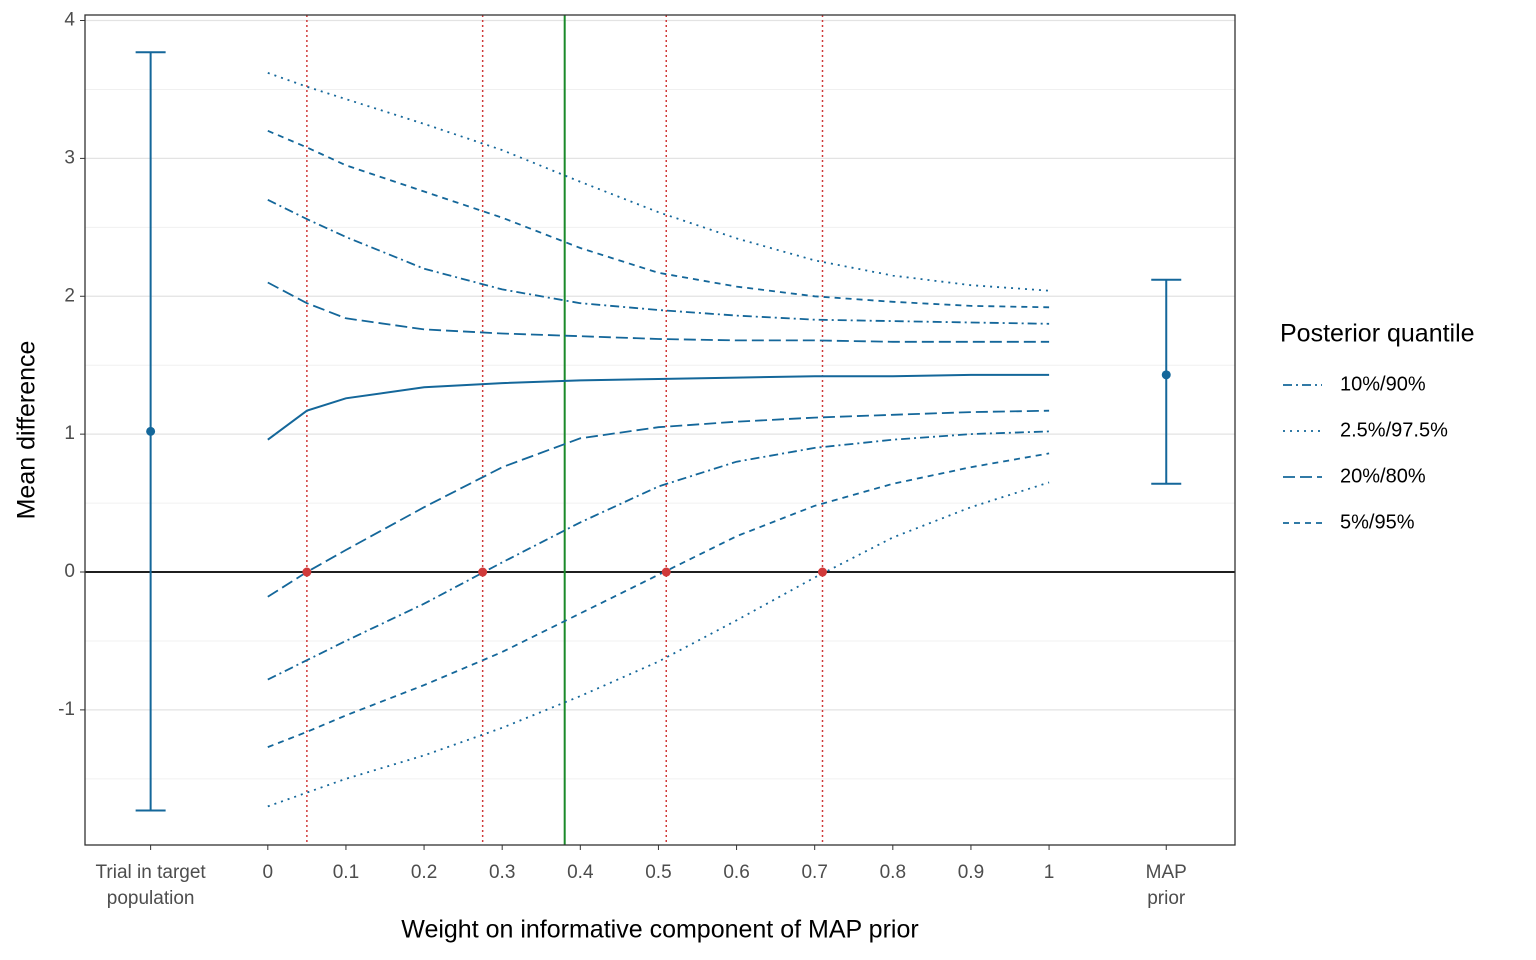 This screenshot has width=1536, height=960. Describe the element at coordinates (658, 407) in the screenshot. I see `median-line` at that location.